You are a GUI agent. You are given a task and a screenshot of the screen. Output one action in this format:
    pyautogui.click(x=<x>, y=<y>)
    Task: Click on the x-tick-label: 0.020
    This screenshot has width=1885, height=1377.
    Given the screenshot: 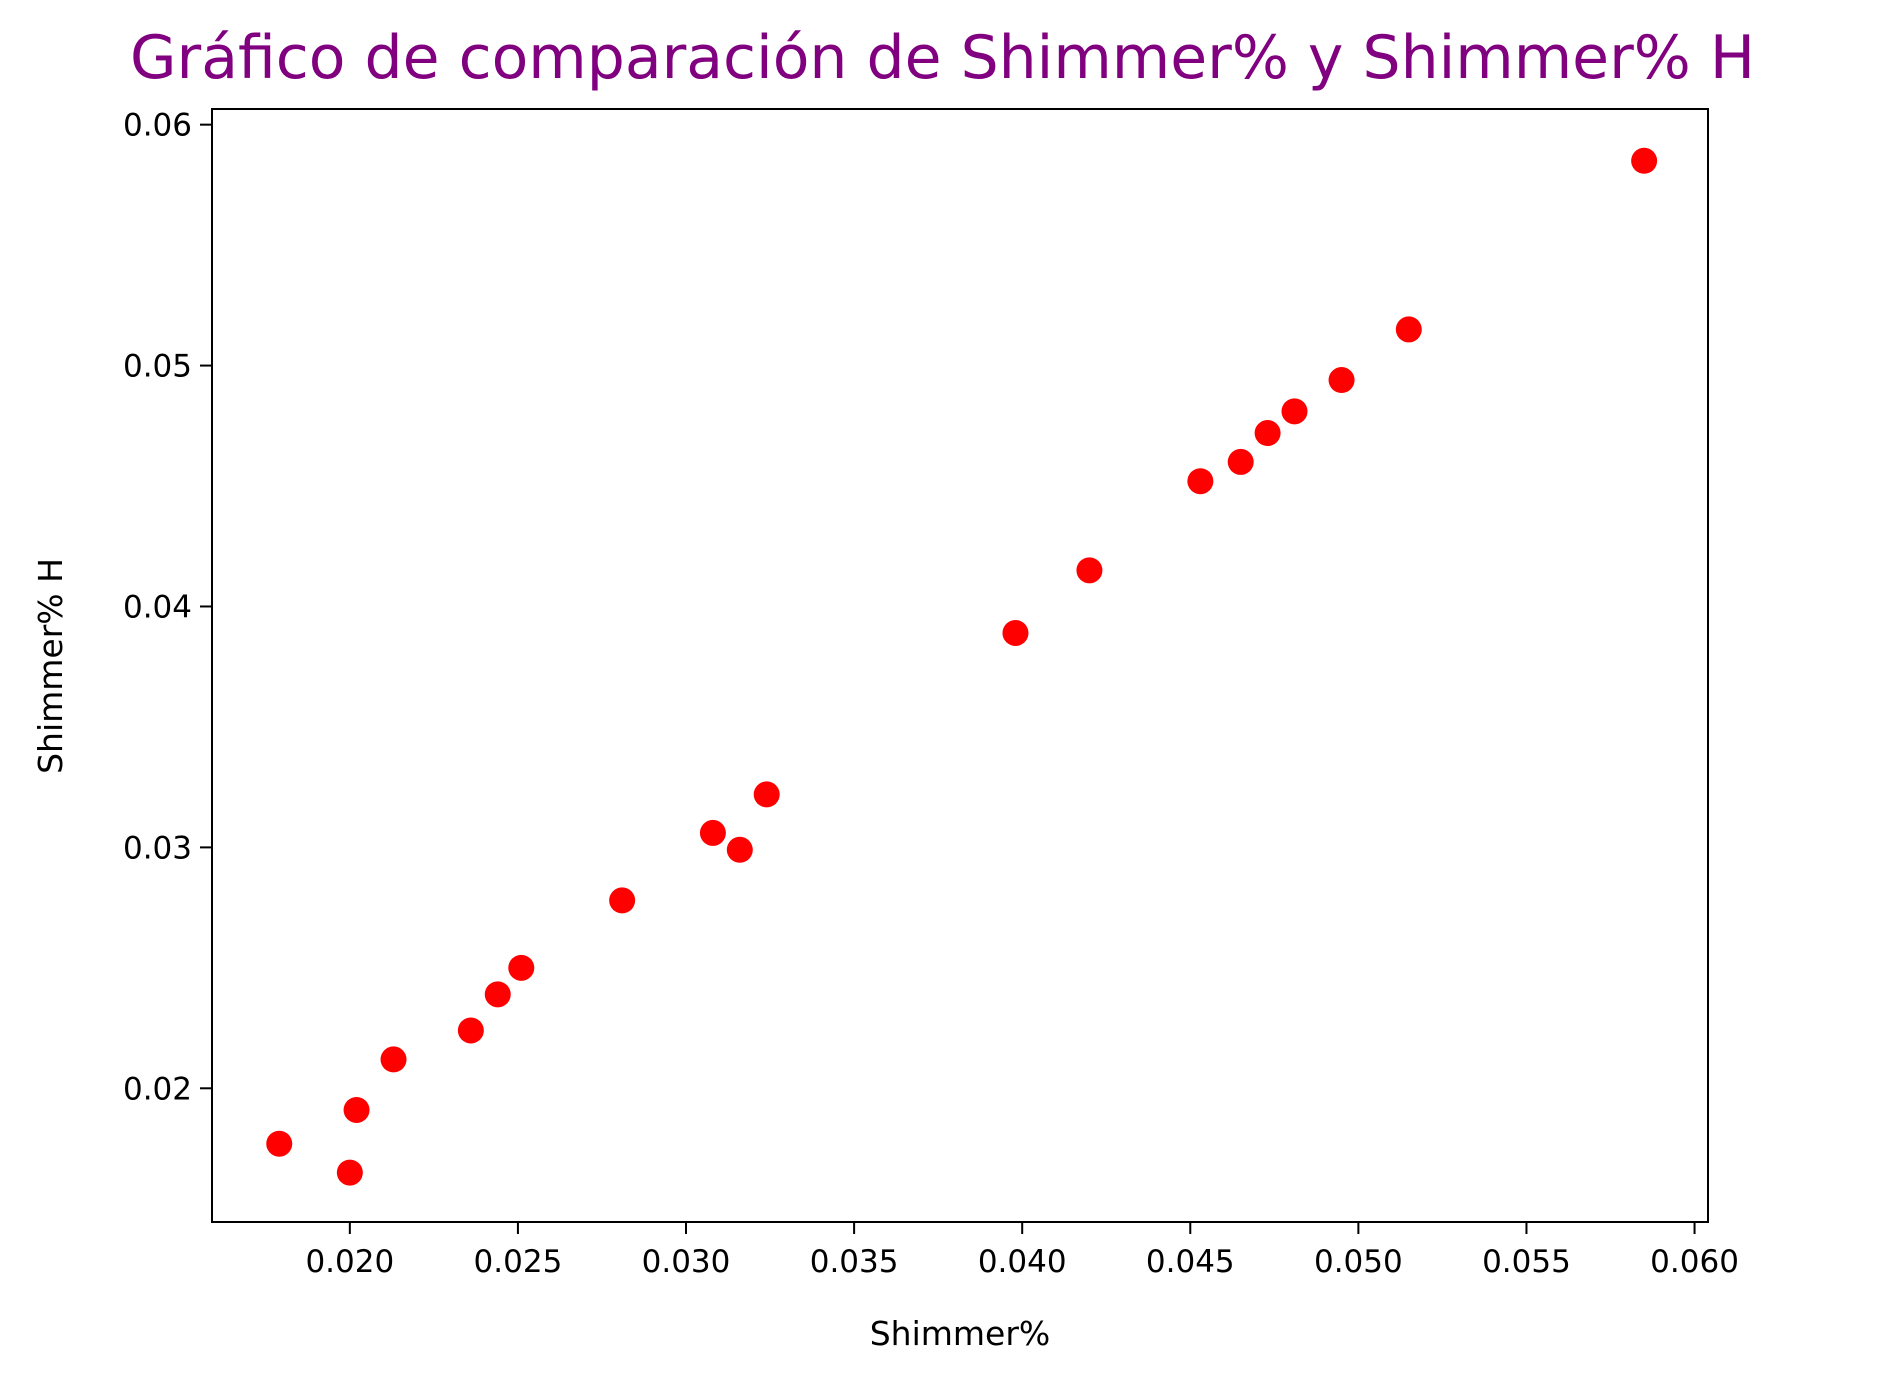 What is the action you would take?
    pyautogui.click(x=349, y=1262)
    